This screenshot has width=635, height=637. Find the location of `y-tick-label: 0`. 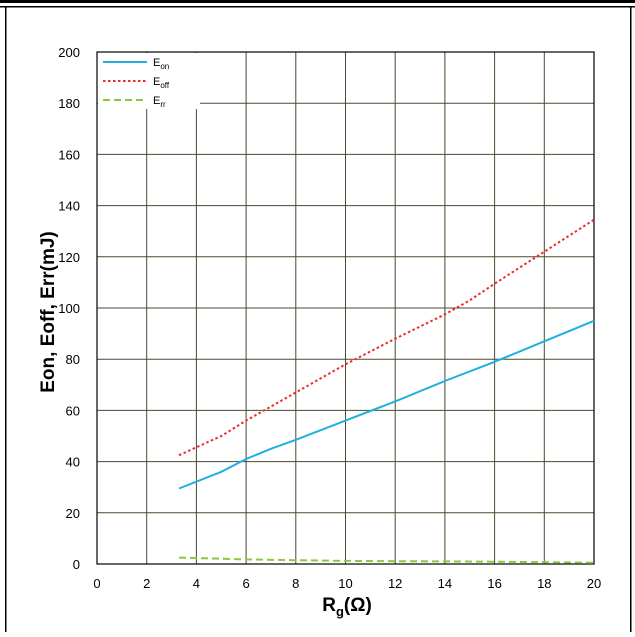

y-tick-label: 0 is located at coordinates (76, 564).